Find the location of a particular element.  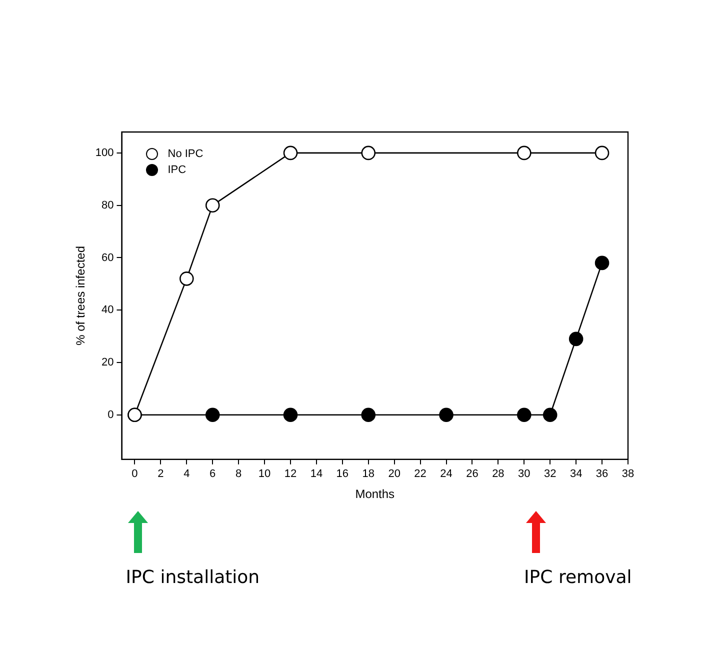

x-tick-label: 10 is located at coordinates (264, 474).